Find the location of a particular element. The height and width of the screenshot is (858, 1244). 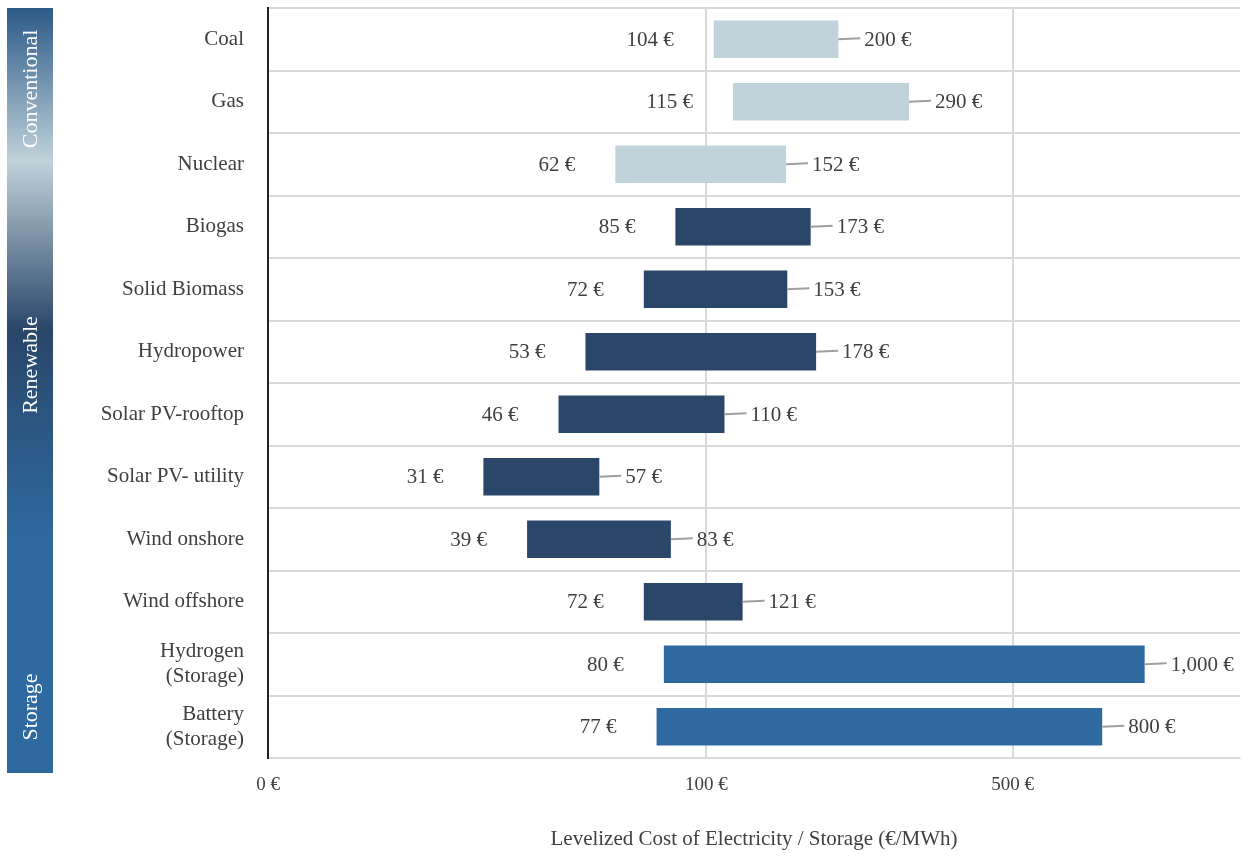

y-tick-label: Wind offshore is located at coordinates (183, 600).